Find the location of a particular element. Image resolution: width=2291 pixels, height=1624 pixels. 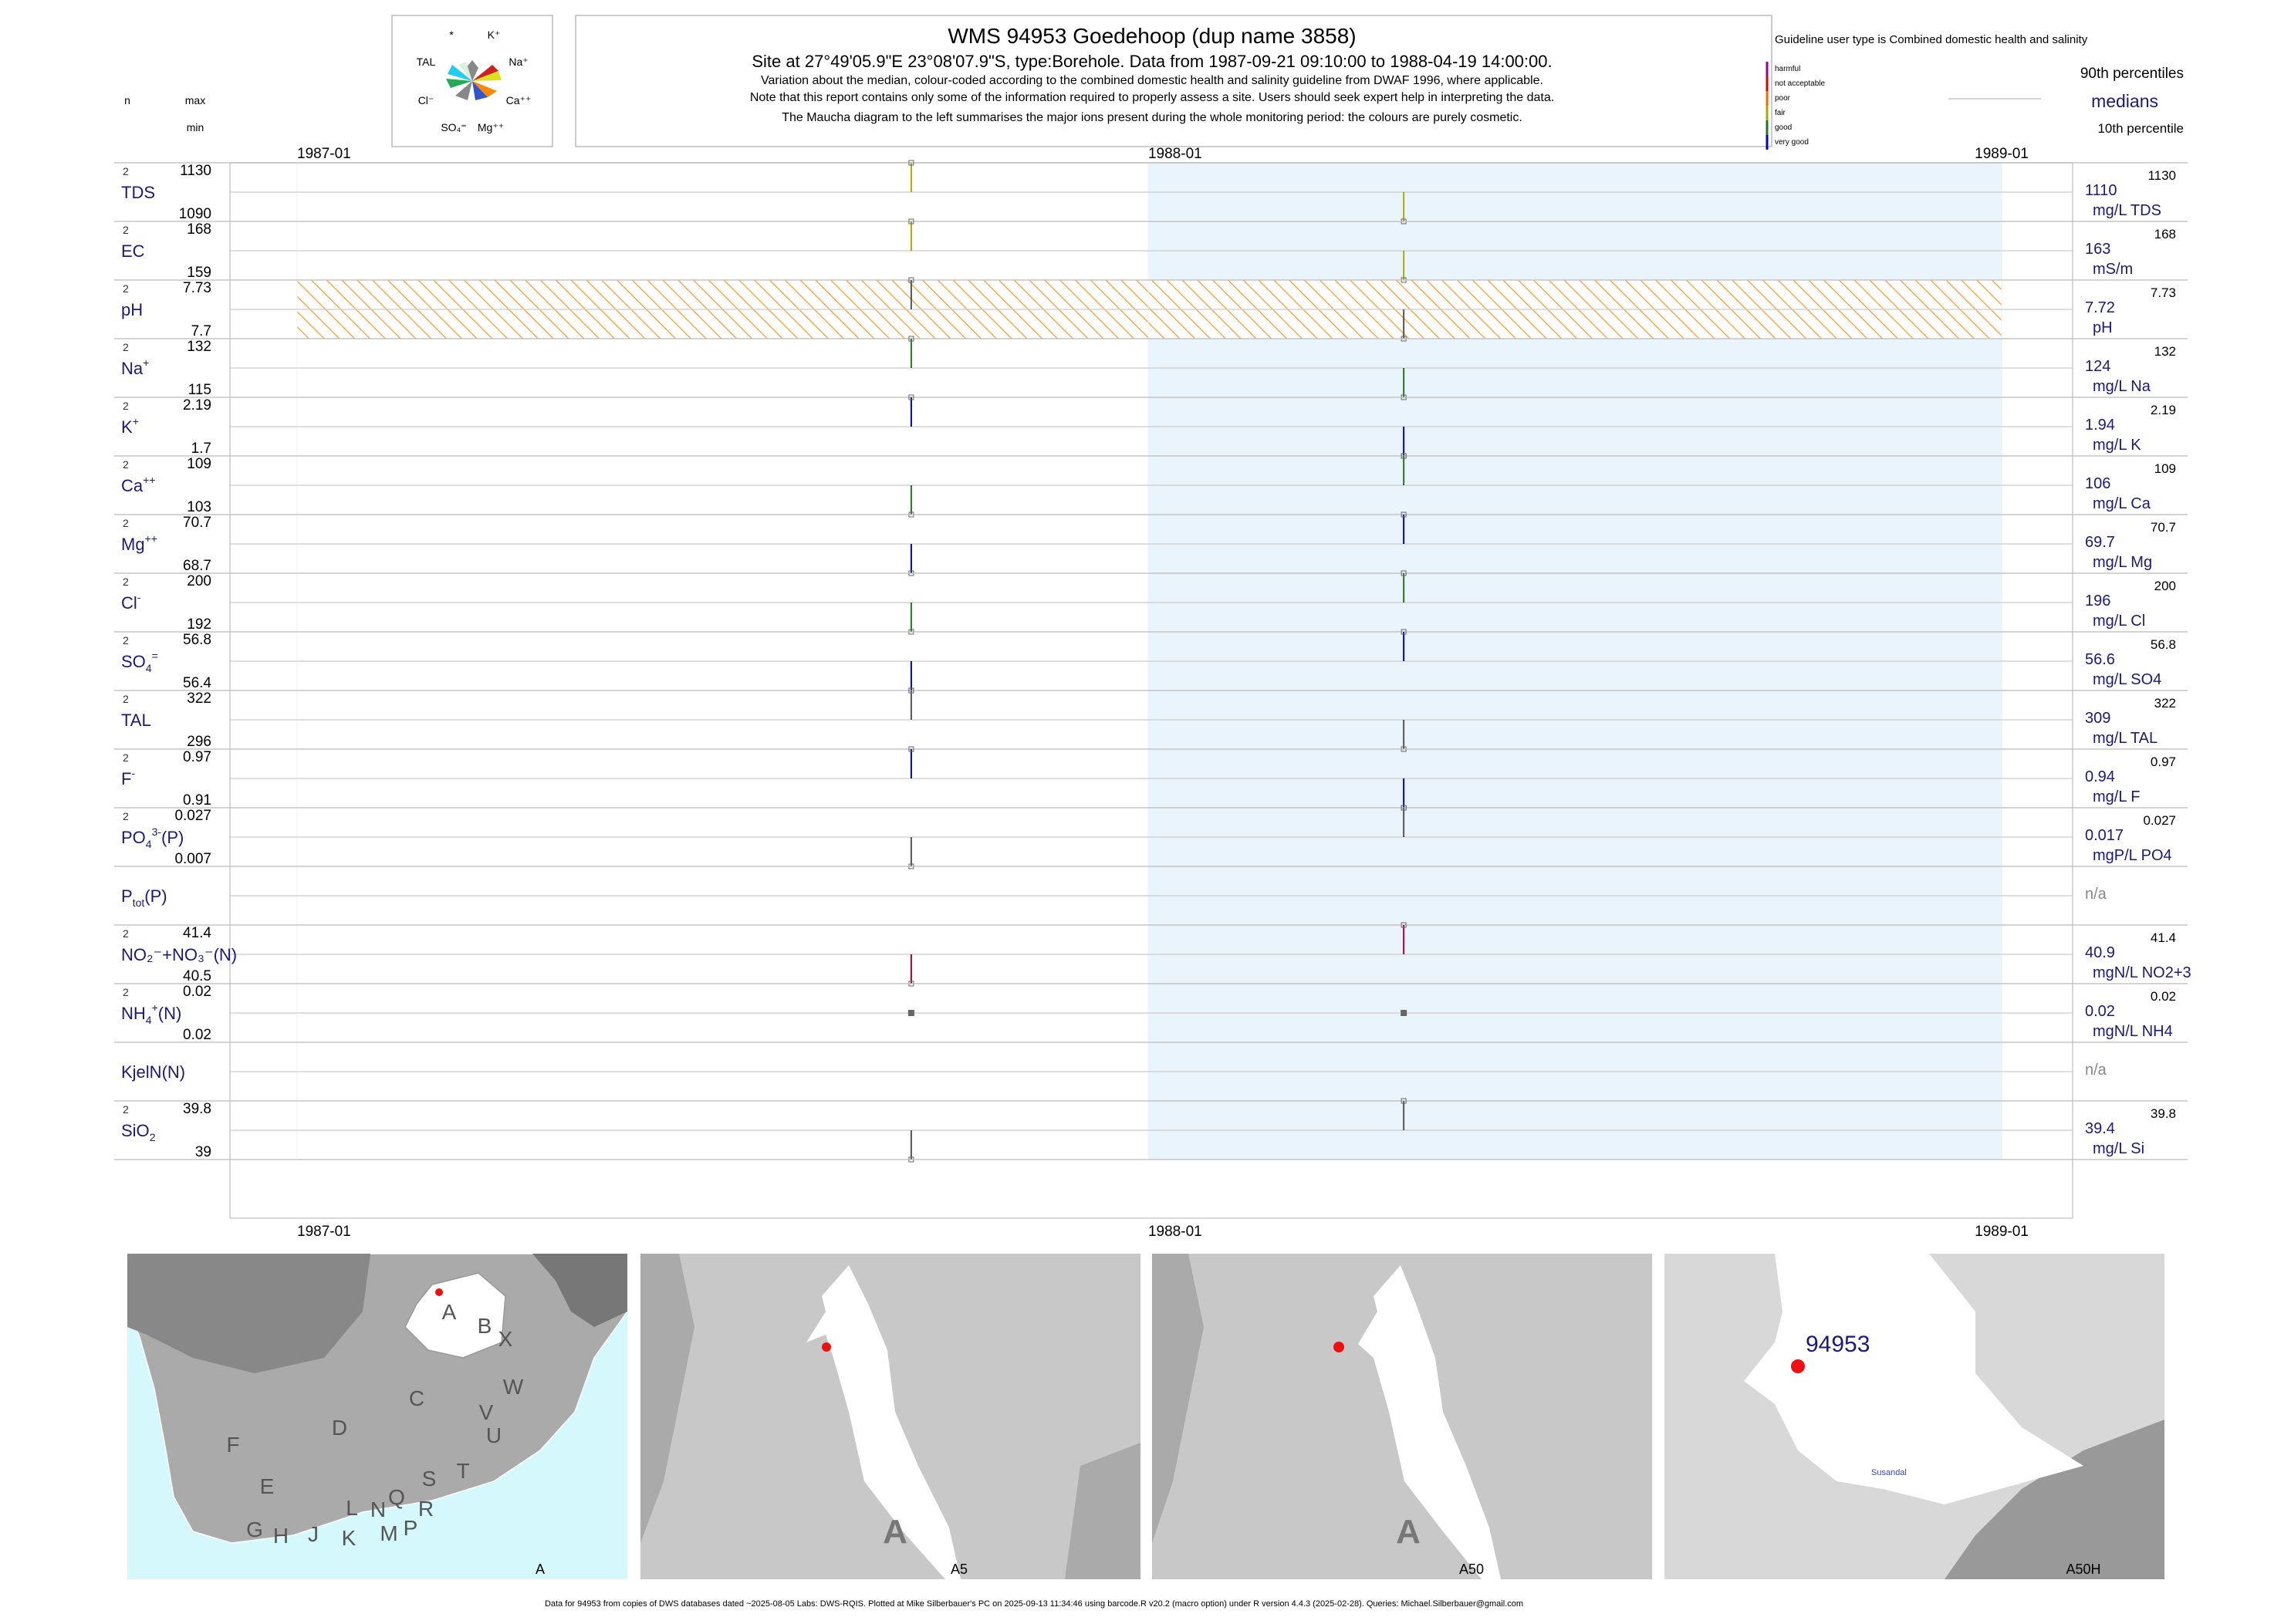

series-right-max: 70.7 is located at coordinates (2163, 527).